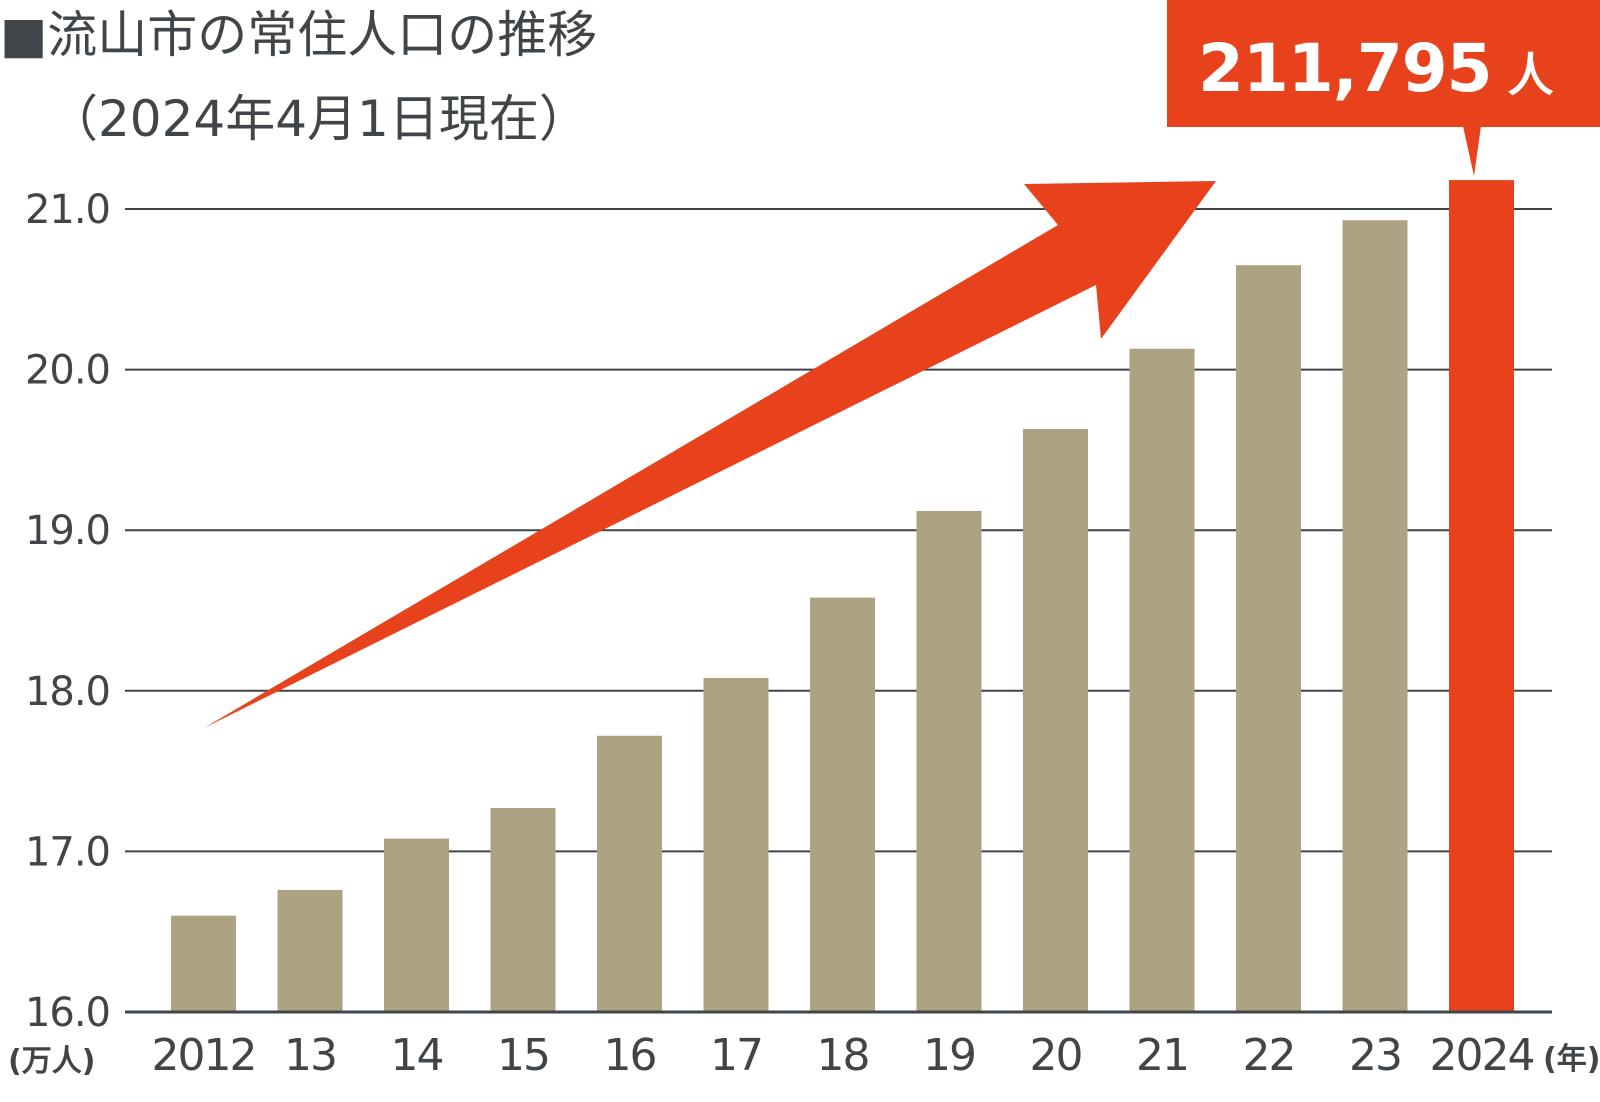 This screenshot has height=1102, width=1600. What do you see at coordinates (67, 531) in the screenshot?
I see `y-tick-label: 19.0` at bounding box center [67, 531].